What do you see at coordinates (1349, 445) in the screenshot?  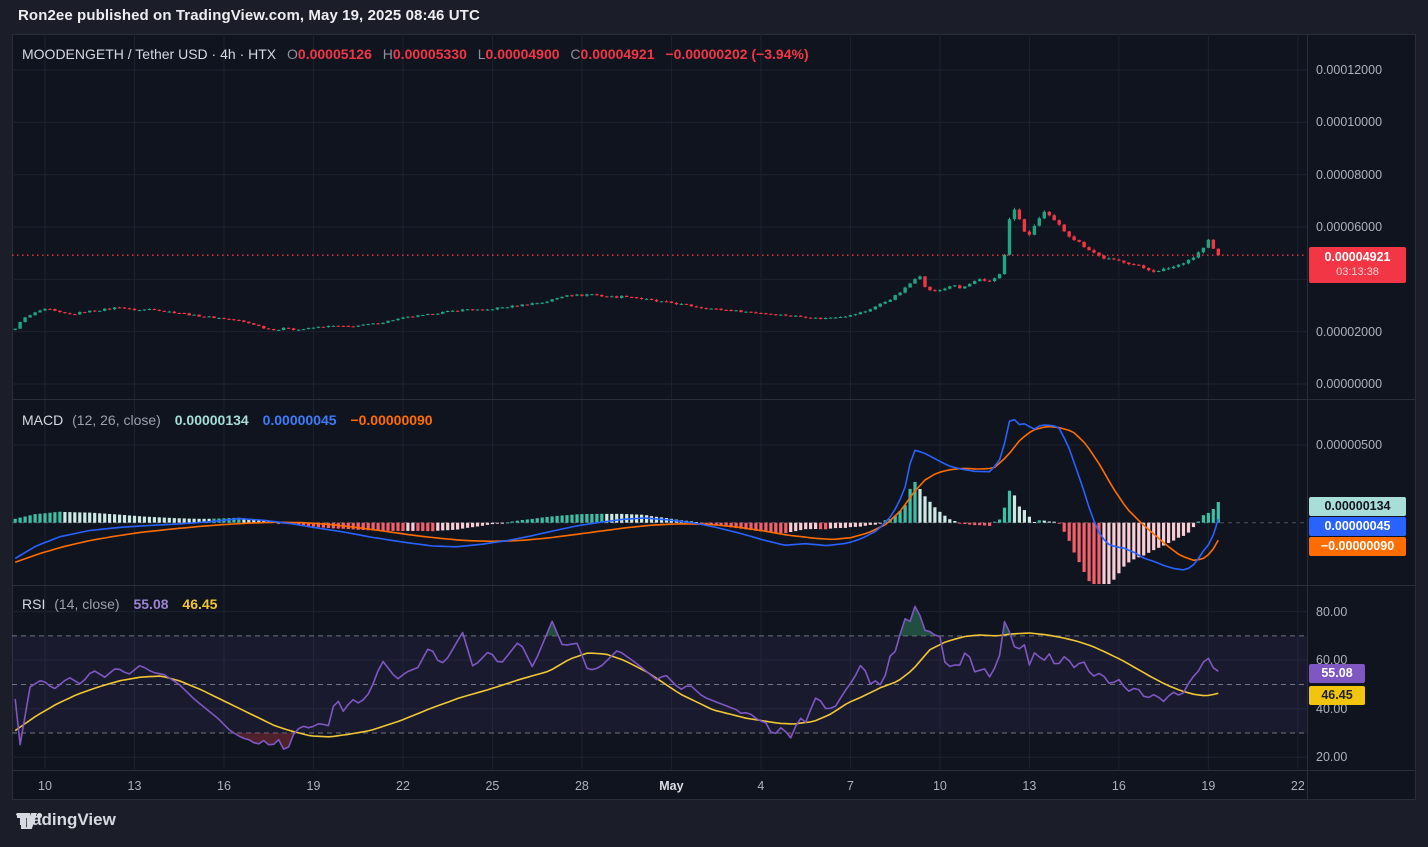 I see `macd-axis-label: 0.00000500` at bounding box center [1349, 445].